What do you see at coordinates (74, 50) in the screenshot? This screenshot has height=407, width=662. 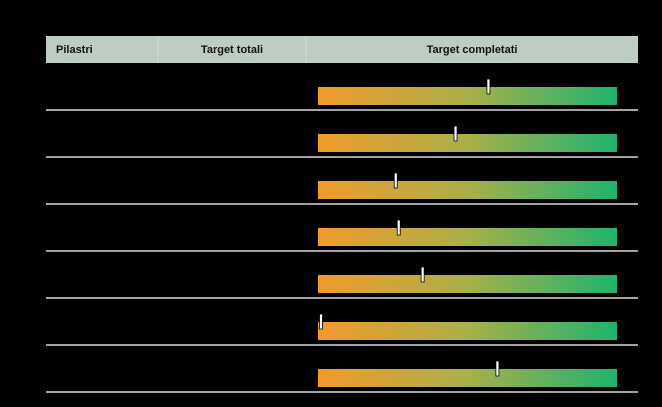 I see `header-cell: Pilastri` at bounding box center [74, 50].